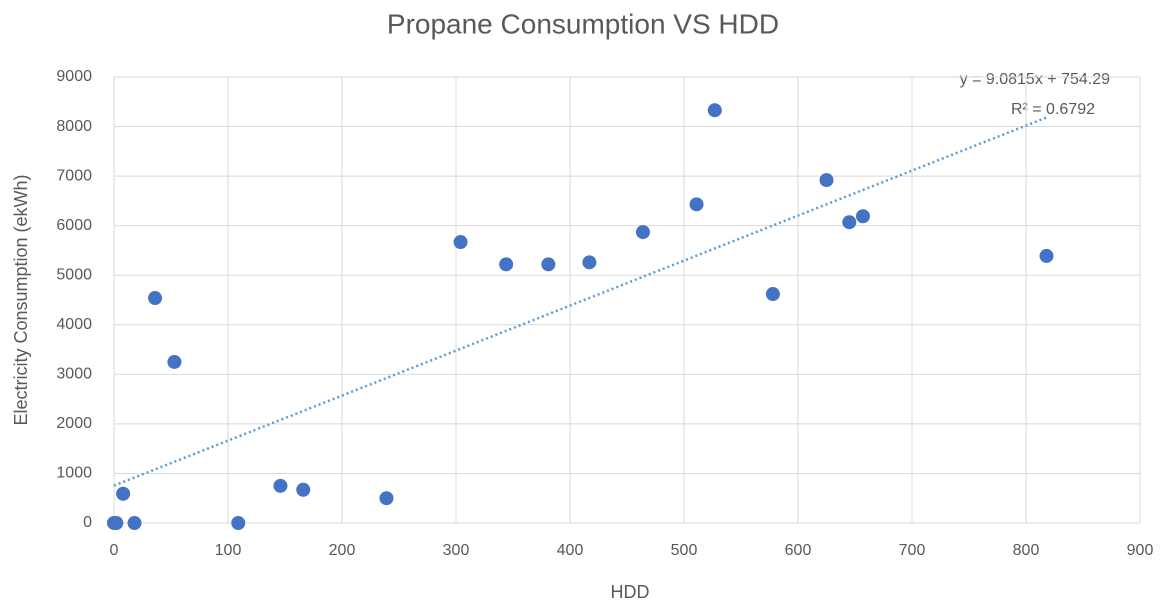 The image size is (1167, 607). Describe the element at coordinates (798, 550) in the screenshot. I see `x-tick-label: 600` at that location.